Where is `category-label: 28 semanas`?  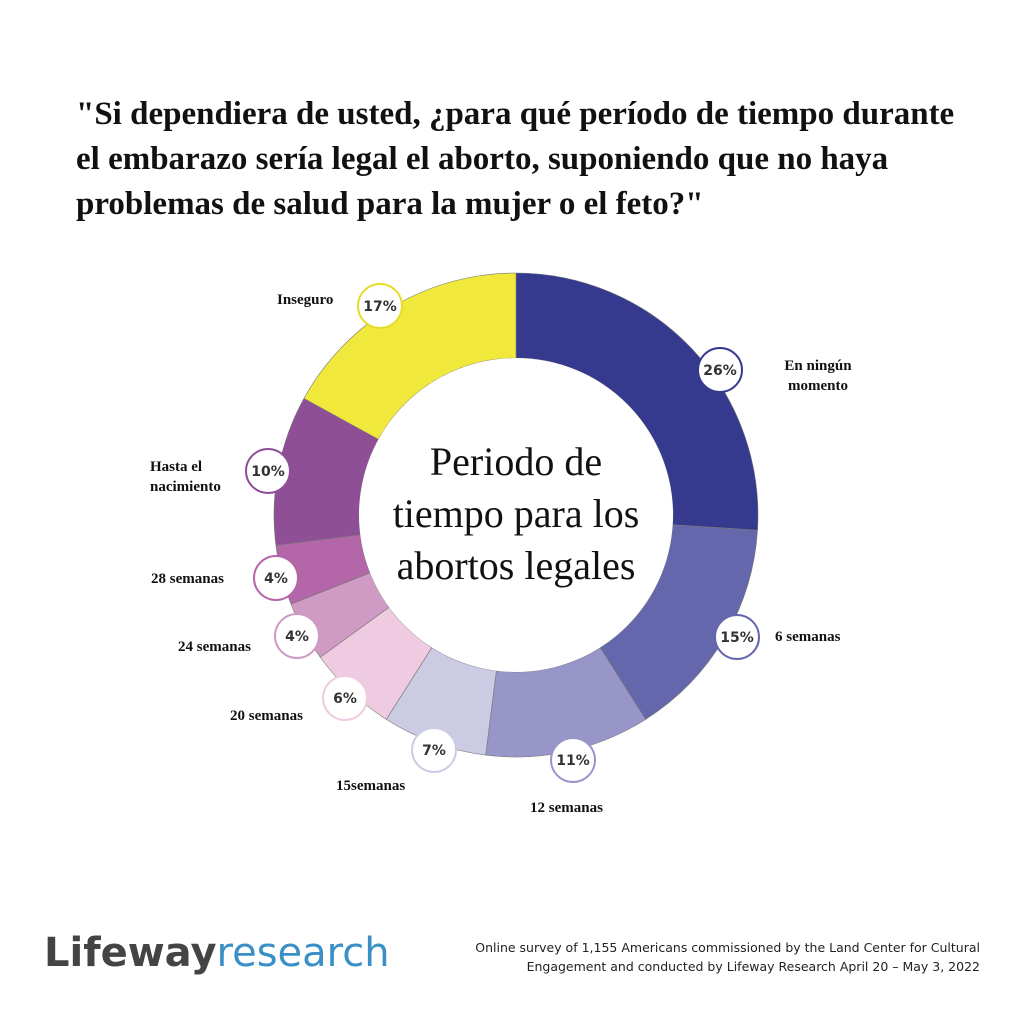
category-label: 28 semanas is located at coordinates (187, 579).